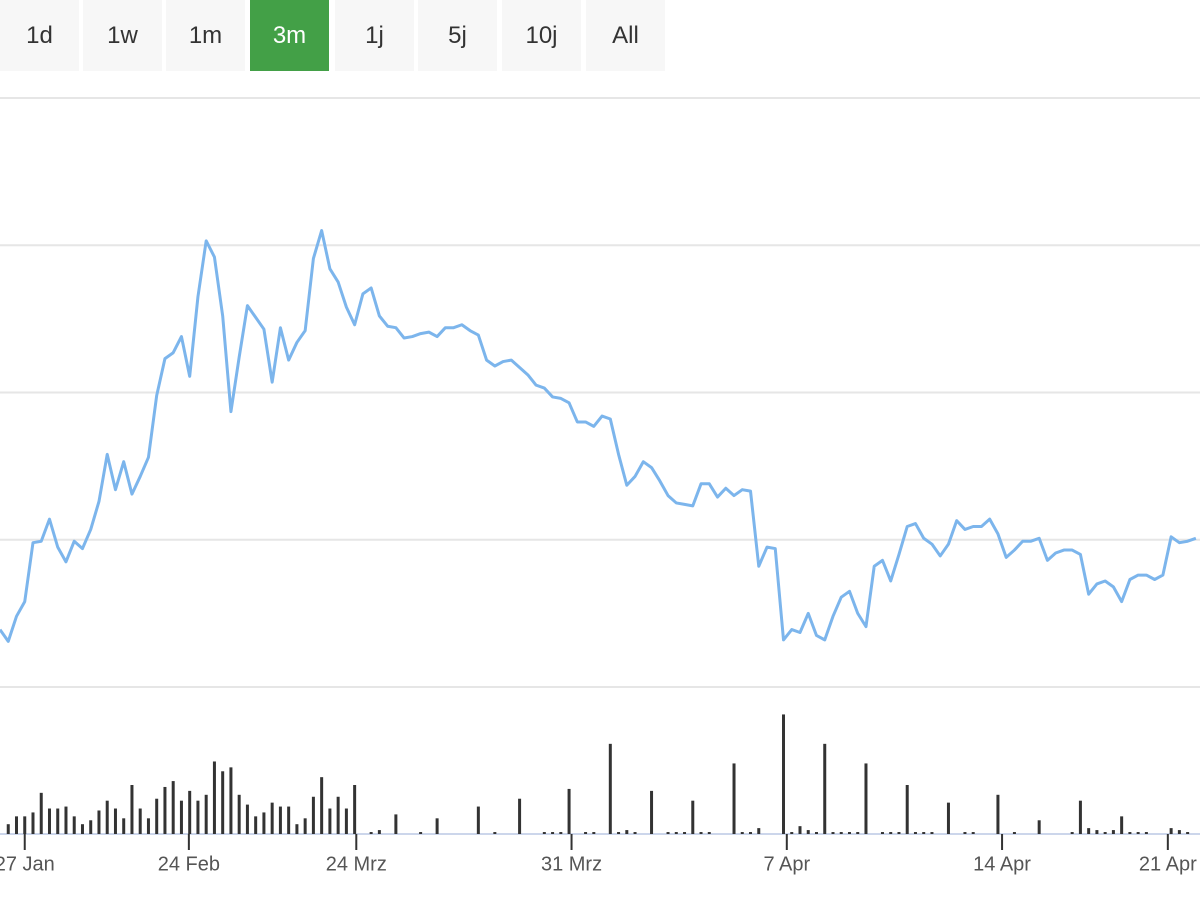 The height and width of the screenshot is (900, 1200). Describe the element at coordinates (625, 35) in the screenshot. I see `range-button: All` at that location.